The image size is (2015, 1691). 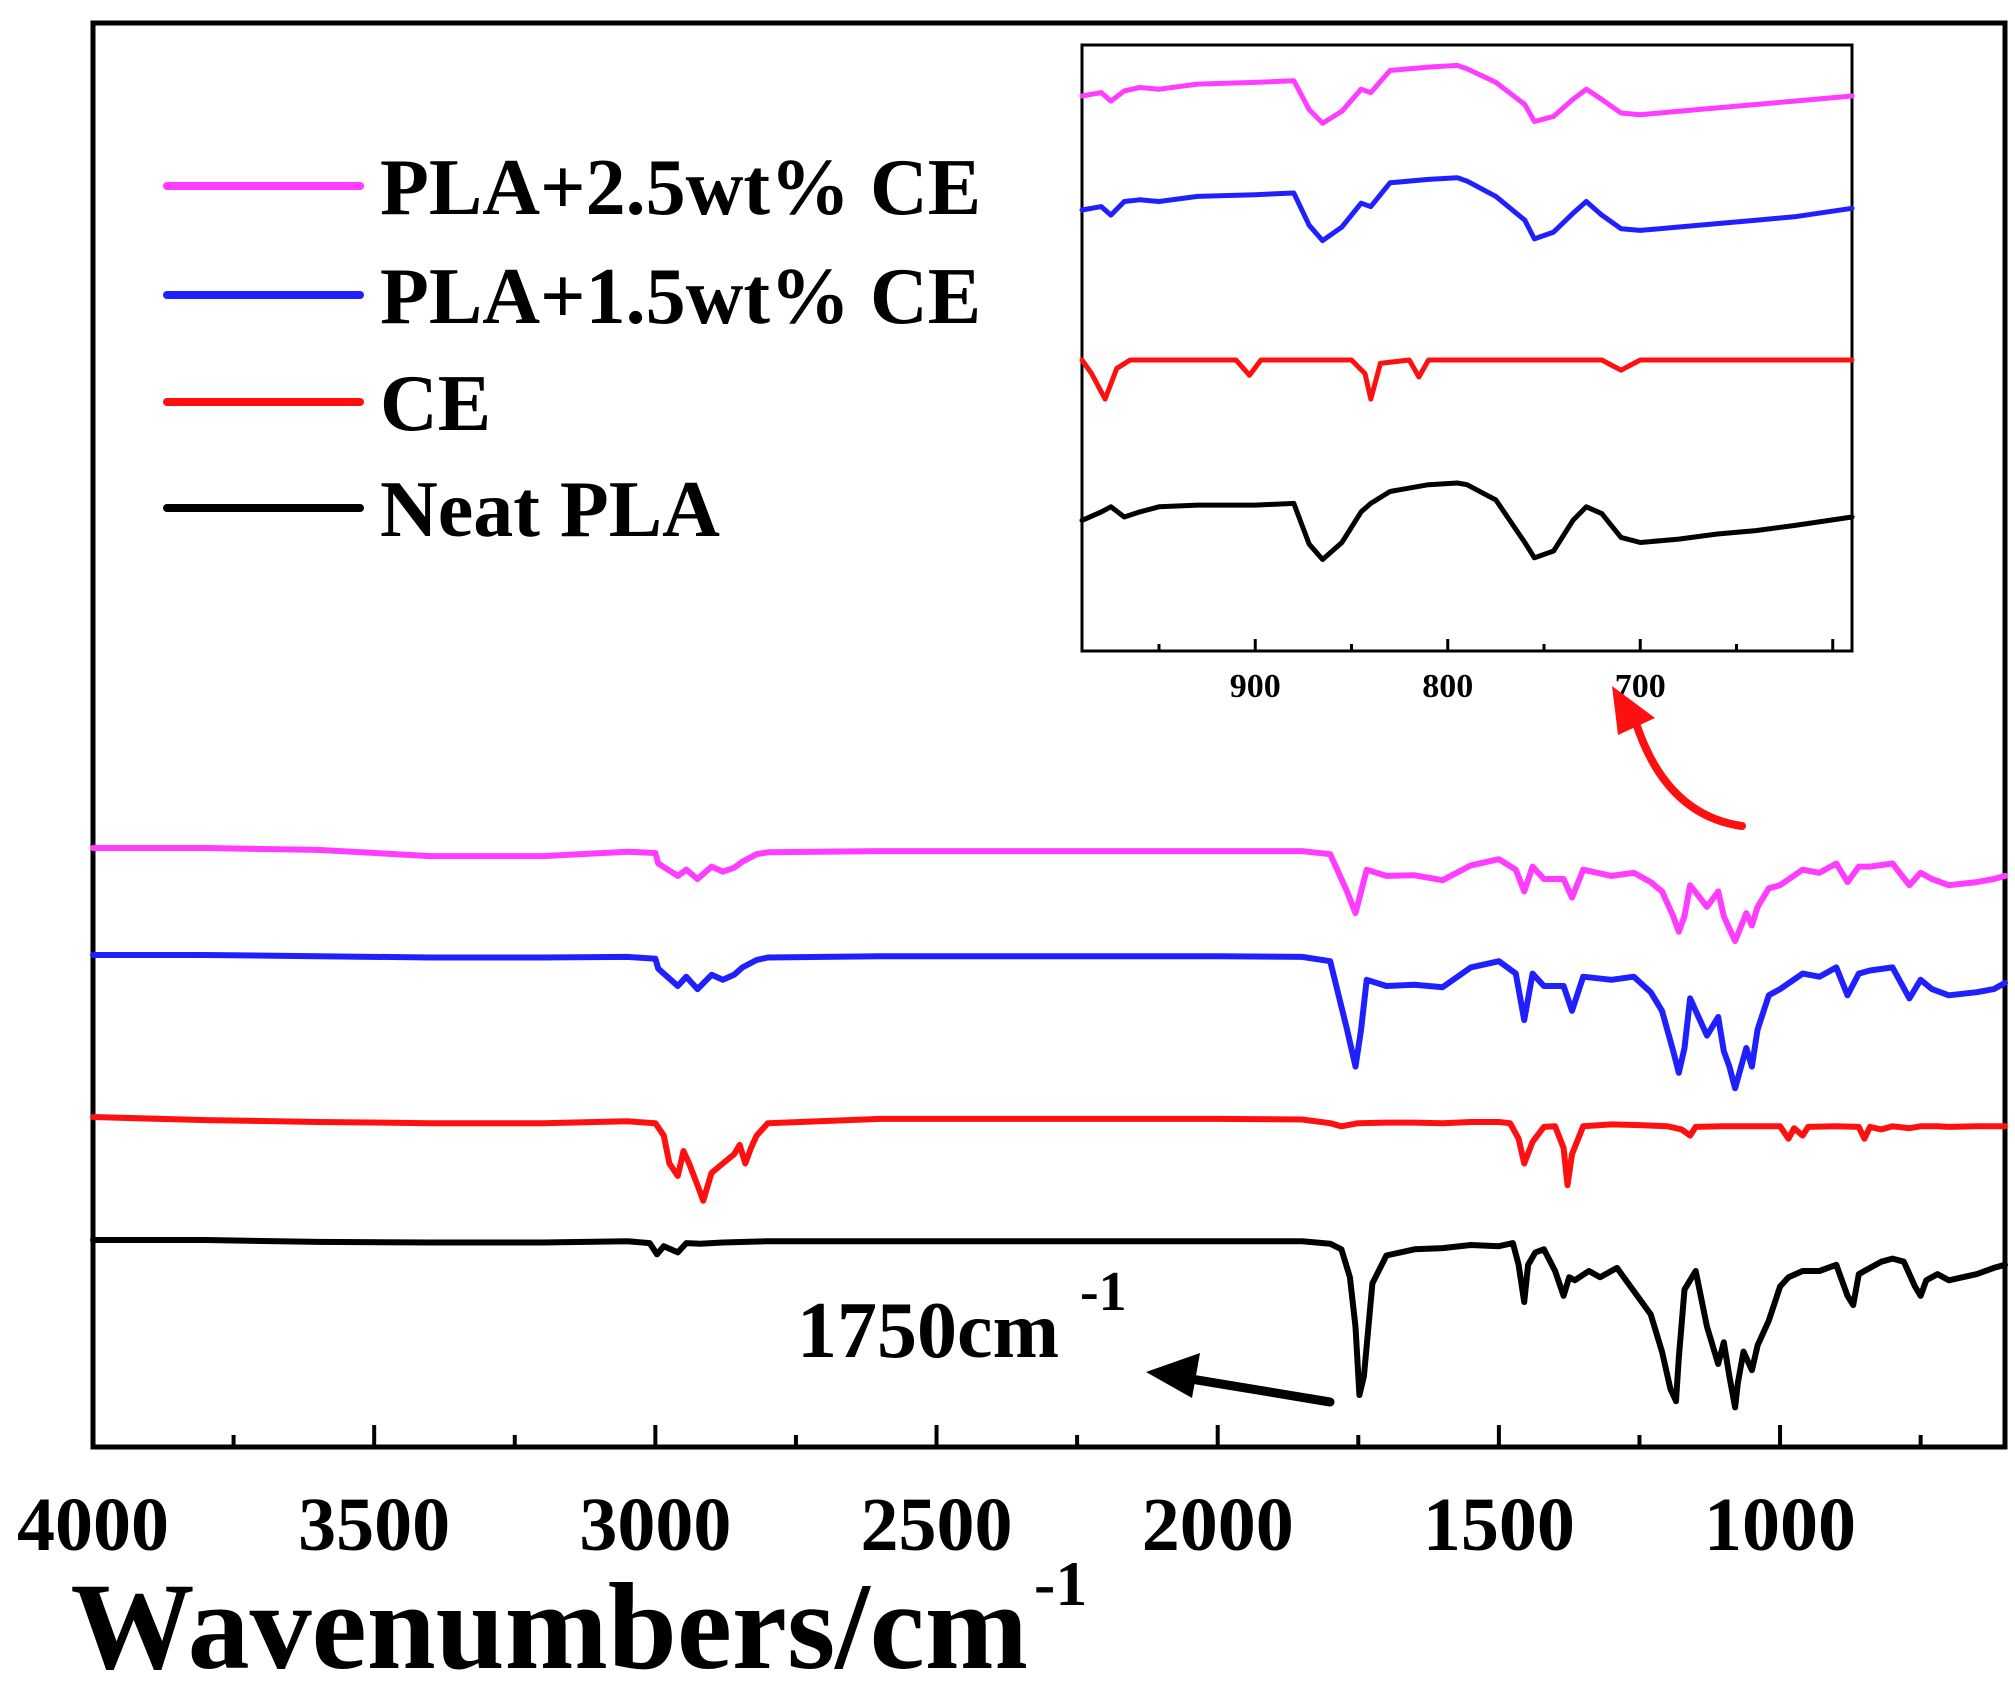 I want to click on inset-series-line-pla-2-5wt-ce, so click(x=1467, y=94).